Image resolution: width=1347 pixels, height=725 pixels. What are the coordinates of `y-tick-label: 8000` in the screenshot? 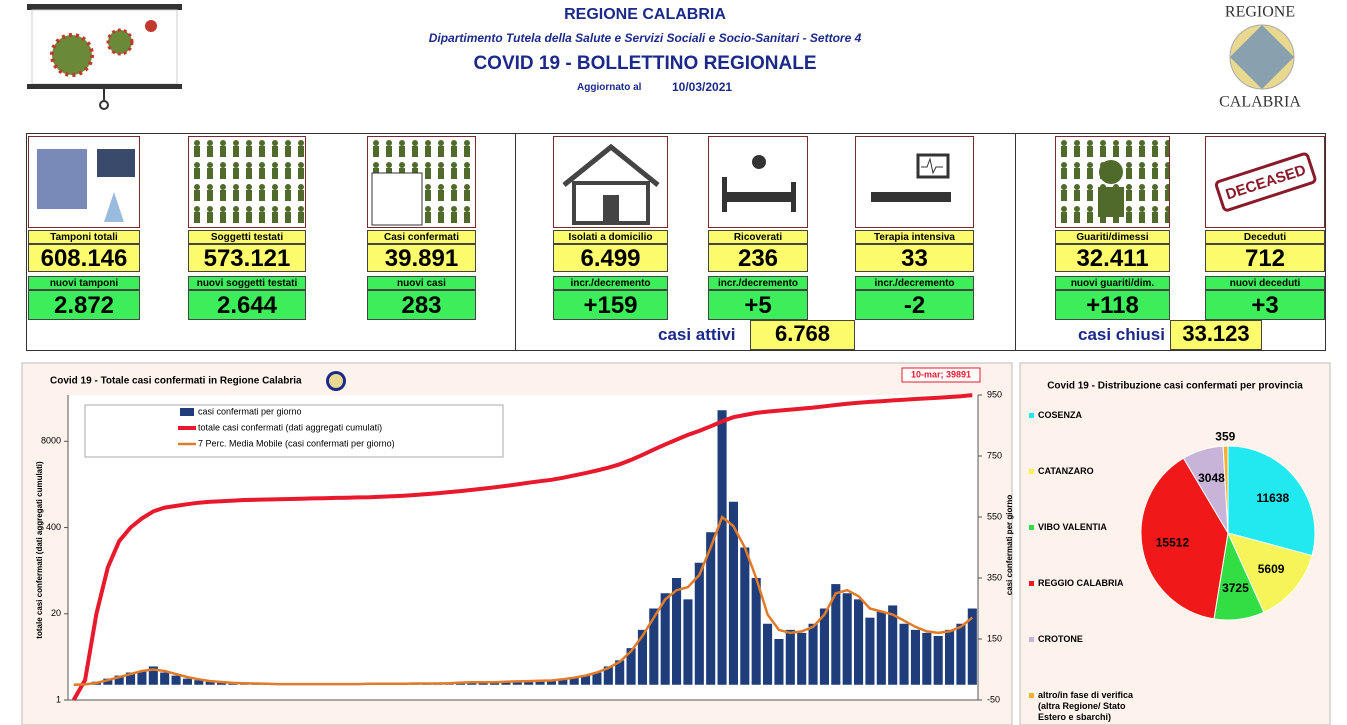 It's located at (51, 441).